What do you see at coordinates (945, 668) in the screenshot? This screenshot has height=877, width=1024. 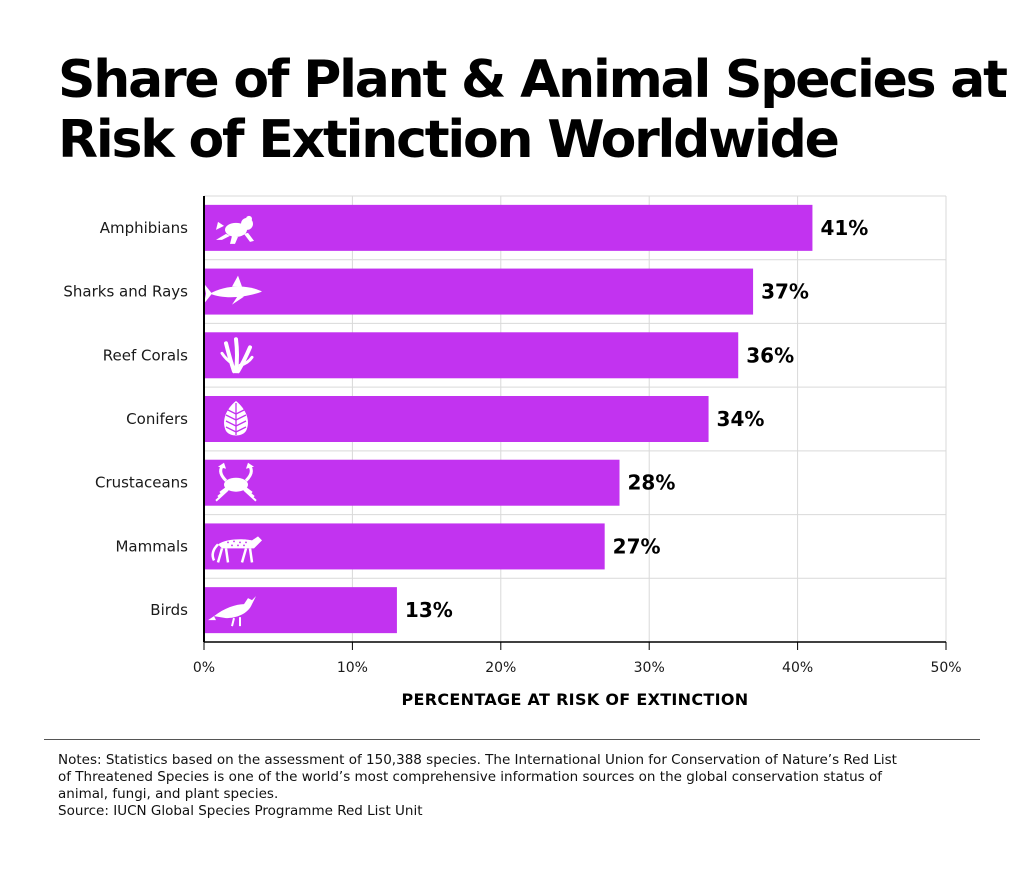 I see `x-tick-label: 50%` at bounding box center [945, 668].